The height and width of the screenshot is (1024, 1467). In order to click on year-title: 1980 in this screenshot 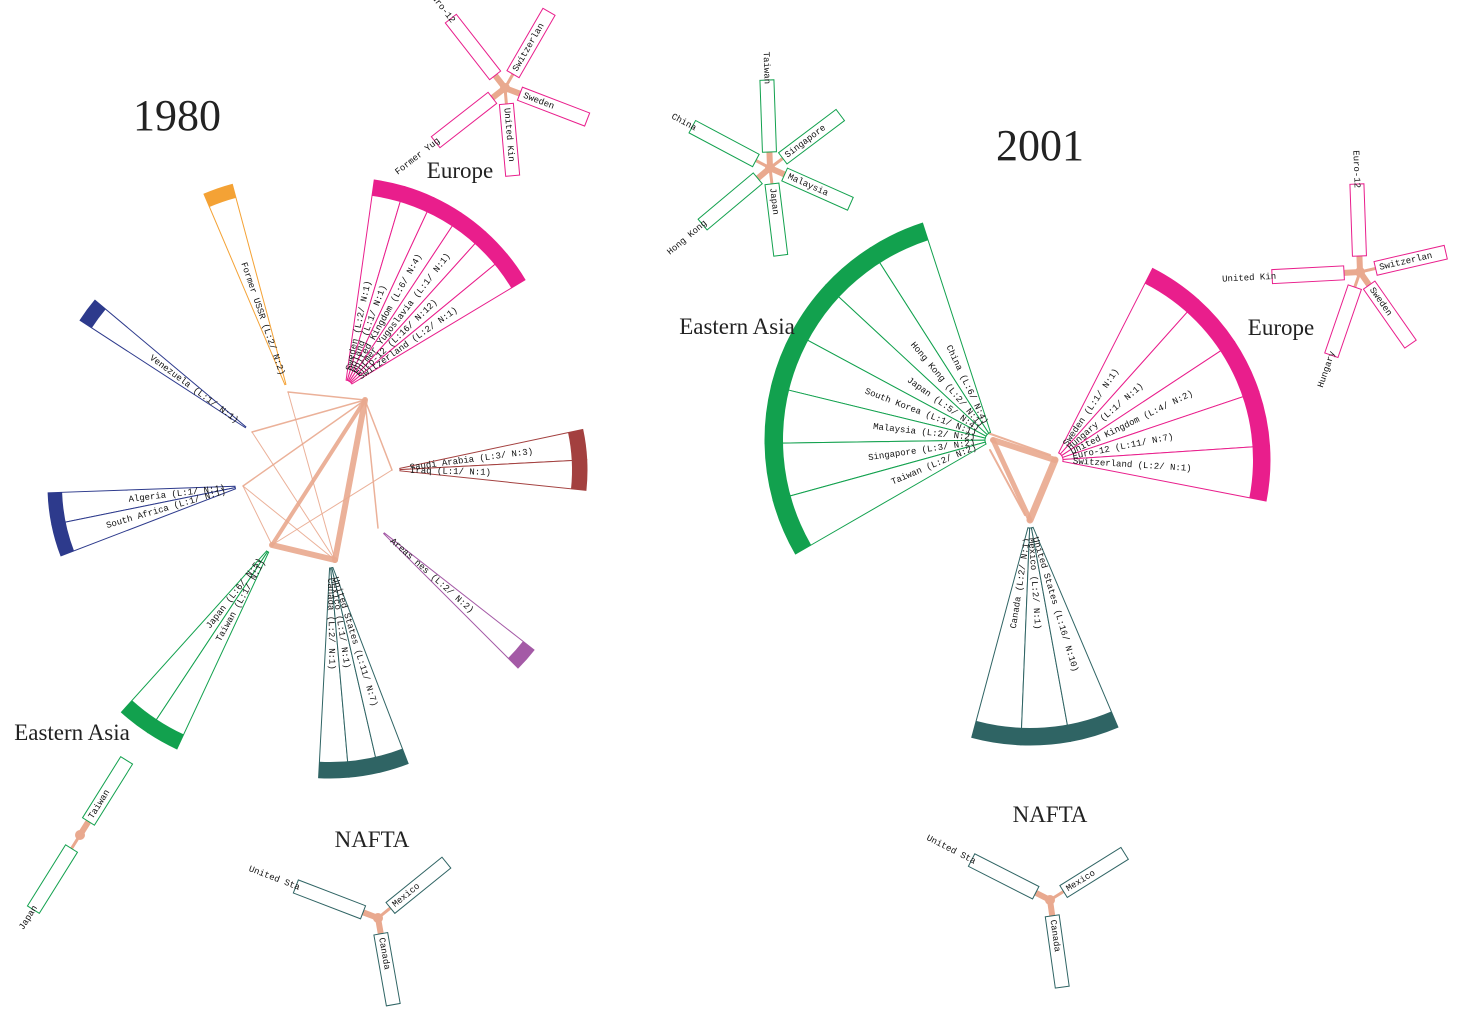, I will do `click(177, 115)`.